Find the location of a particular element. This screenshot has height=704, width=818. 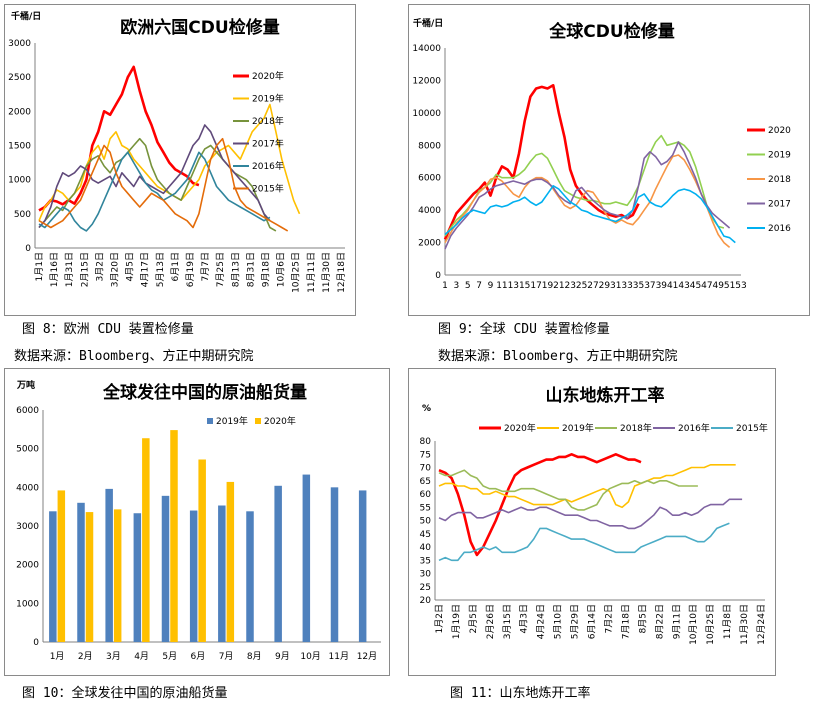

y-tick-label: 75 is located at coordinates (425, 455).